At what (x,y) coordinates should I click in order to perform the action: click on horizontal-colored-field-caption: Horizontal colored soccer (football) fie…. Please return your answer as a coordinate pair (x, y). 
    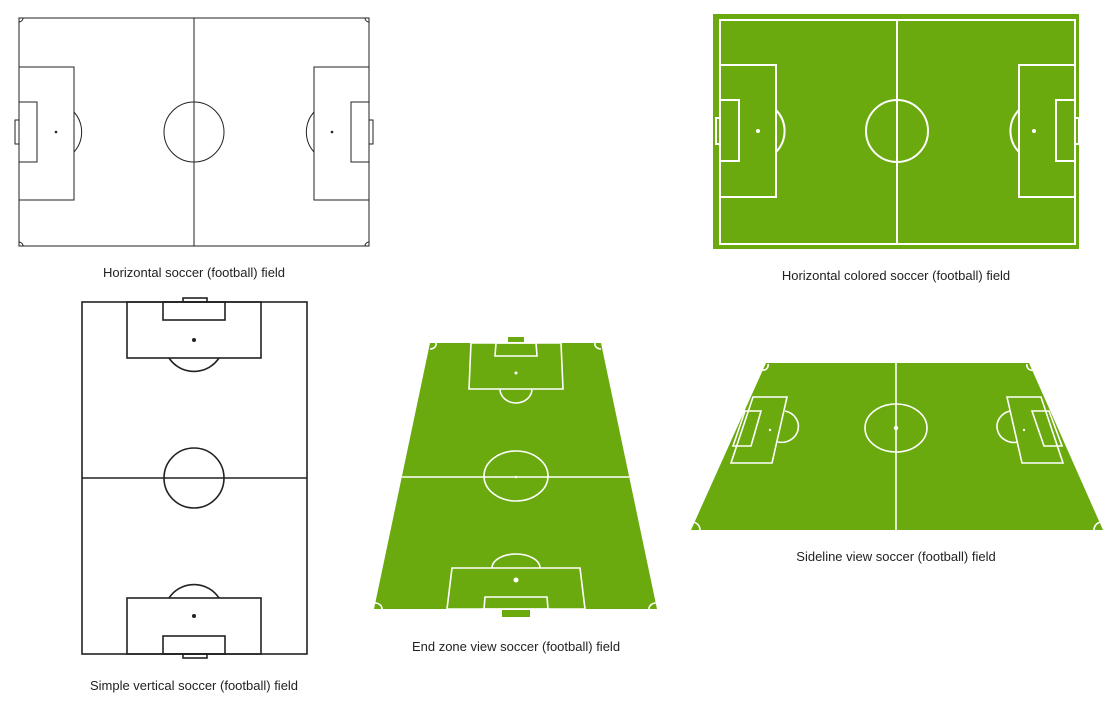
    Looking at the image, I should click on (896, 275).